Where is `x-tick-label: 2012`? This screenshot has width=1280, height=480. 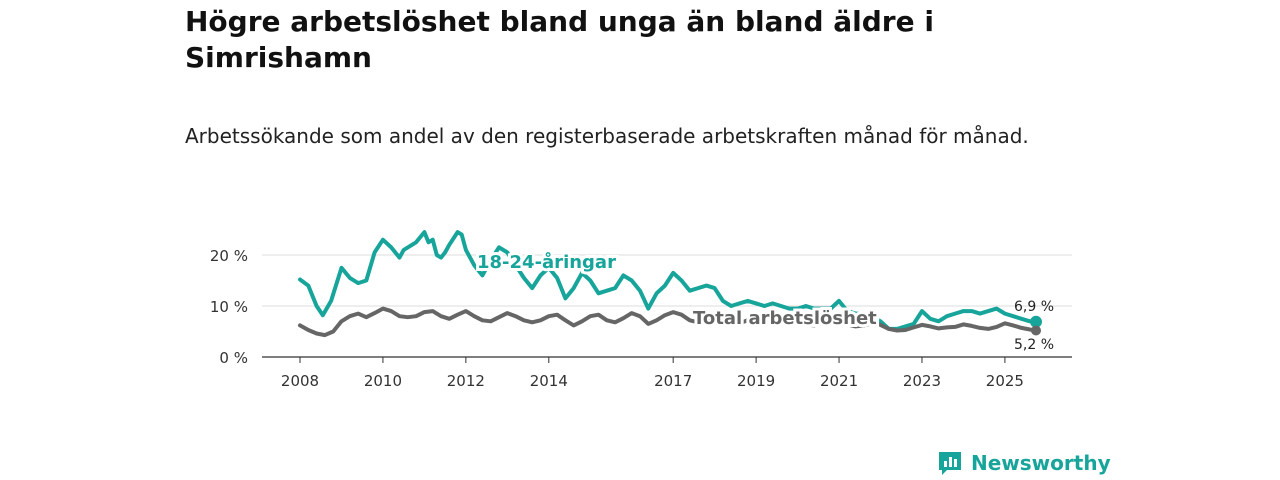
x-tick-label: 2012 is located at coordinates (466, 381).